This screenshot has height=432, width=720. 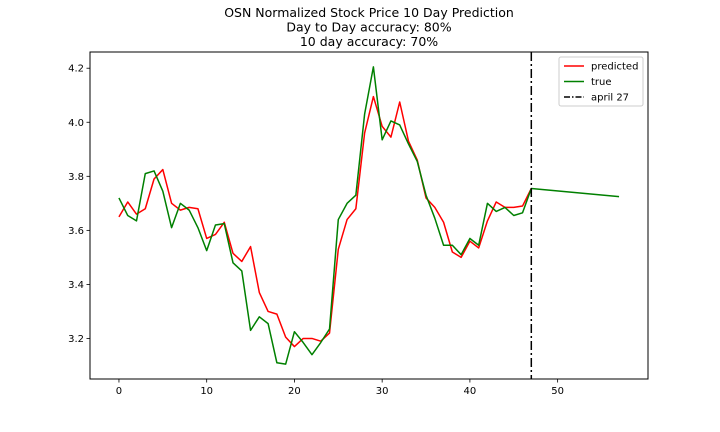 I want to click on y-tick-label: 3.4, so click(x=76, y=285).